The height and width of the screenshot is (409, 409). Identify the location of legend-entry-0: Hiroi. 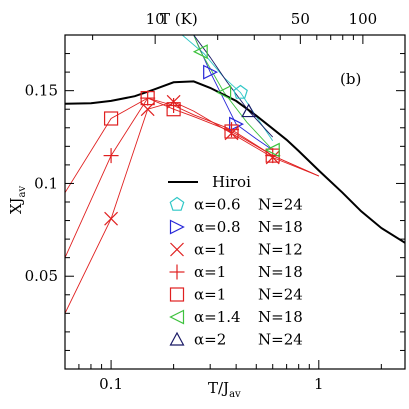
(209, 182).